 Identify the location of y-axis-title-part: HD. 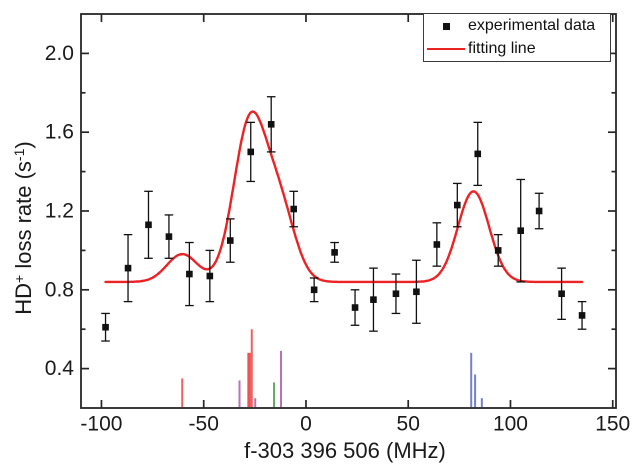
(23, 298).